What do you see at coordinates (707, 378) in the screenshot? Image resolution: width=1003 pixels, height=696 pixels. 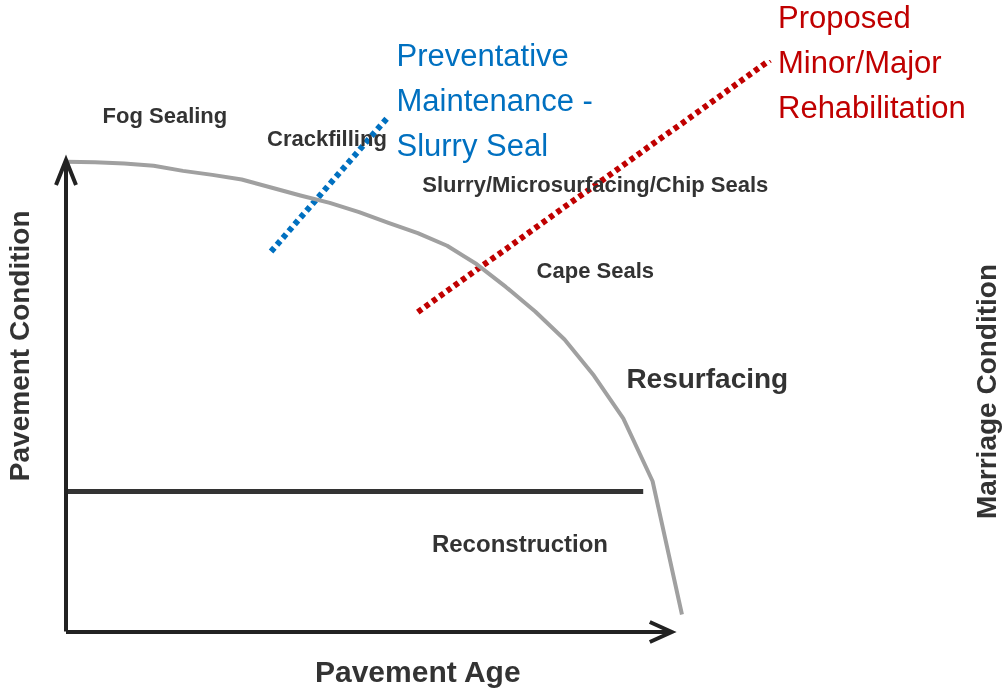 I see `annotation: Resurfacing` at bounding box center [707, 378].